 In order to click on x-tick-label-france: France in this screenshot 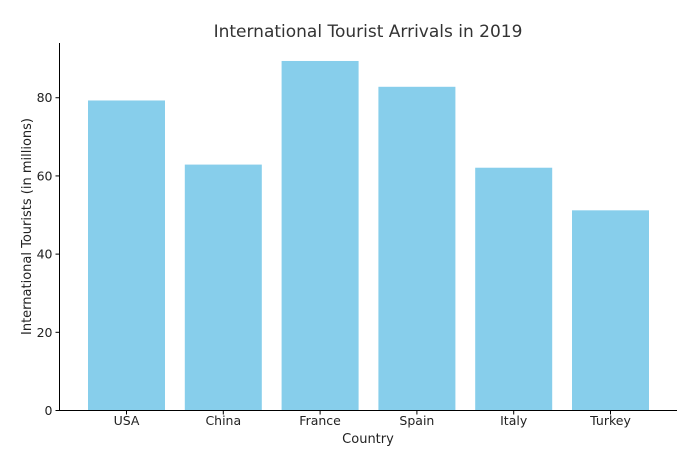, I will do `click(320, 420)`.